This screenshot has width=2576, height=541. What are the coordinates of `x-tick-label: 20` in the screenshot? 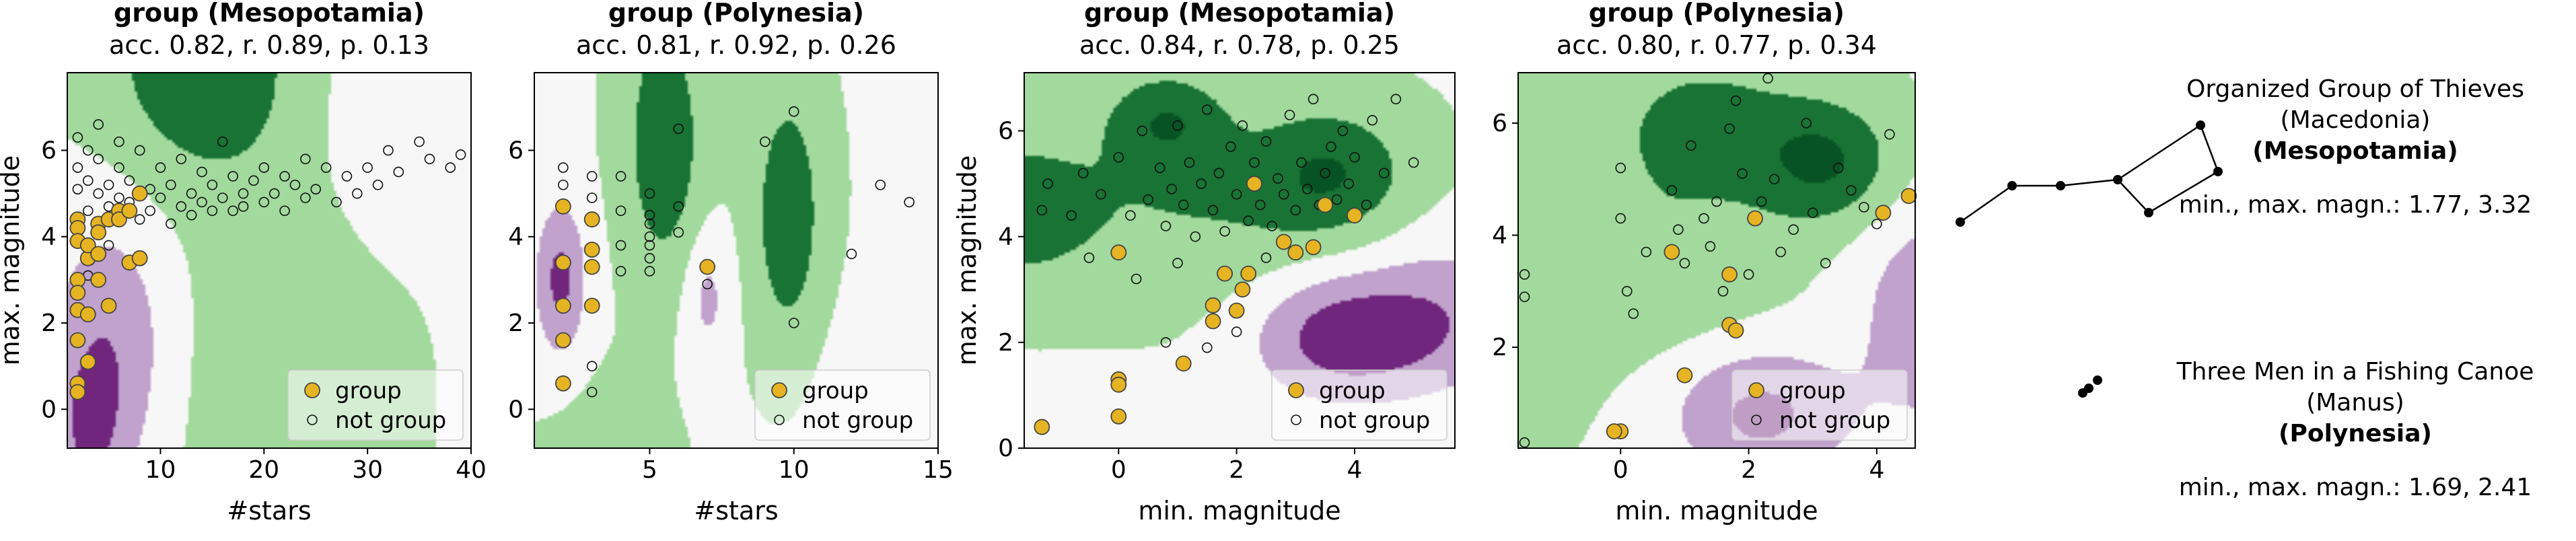 It's located at (263, 470).